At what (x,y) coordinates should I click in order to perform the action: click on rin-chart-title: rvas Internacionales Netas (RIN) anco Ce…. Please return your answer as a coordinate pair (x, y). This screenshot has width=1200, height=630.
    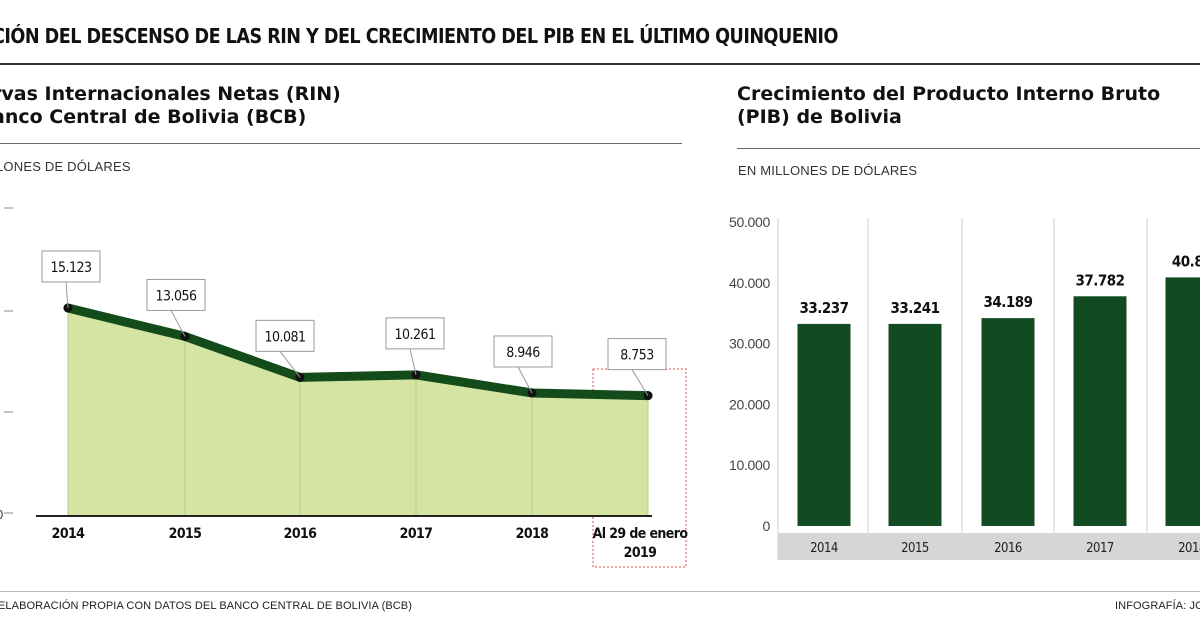
    Looking at the image, I should click on (170, 106).